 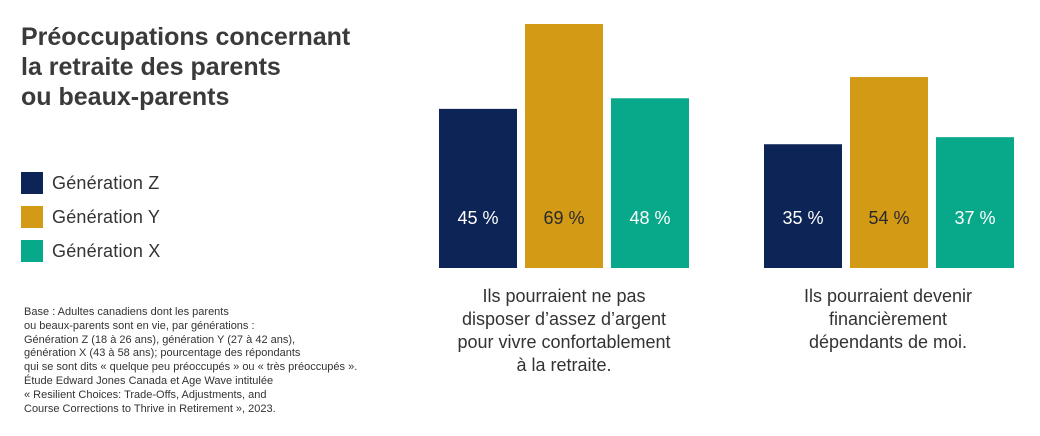 What do you see at coordinates (888, 218) in the screenshot?
I see `bar-value-label: 54 %` at bounding box center [888, 218].